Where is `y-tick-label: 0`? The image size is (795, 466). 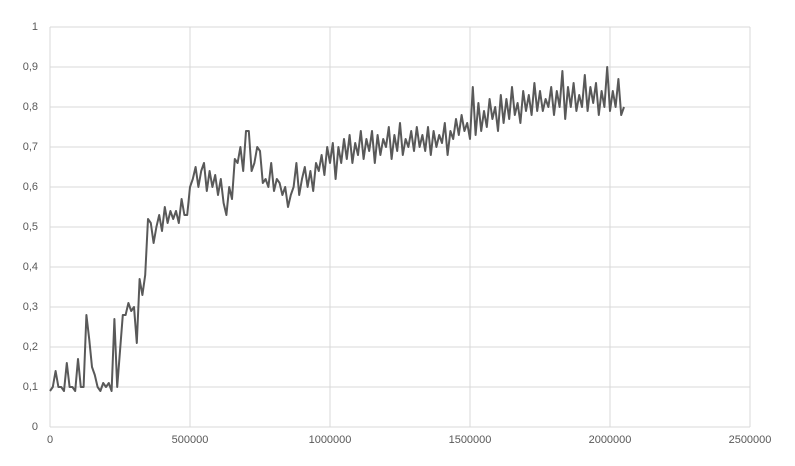
y-tick-label: 0 is located at coordinates (35, 427).